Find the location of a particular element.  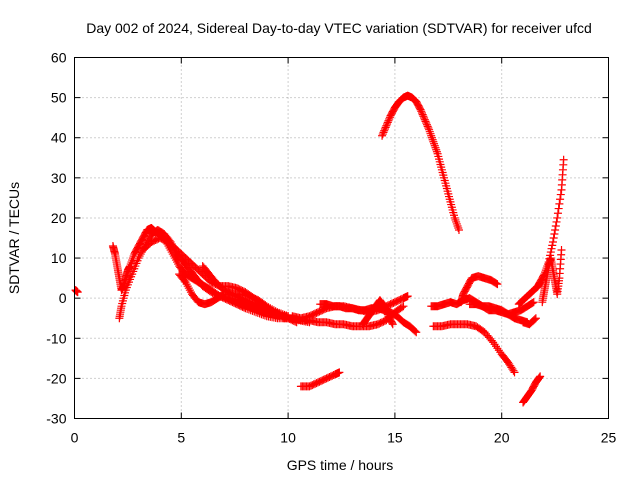

x-tick-label: 10 is located at coordinates (288, 438).